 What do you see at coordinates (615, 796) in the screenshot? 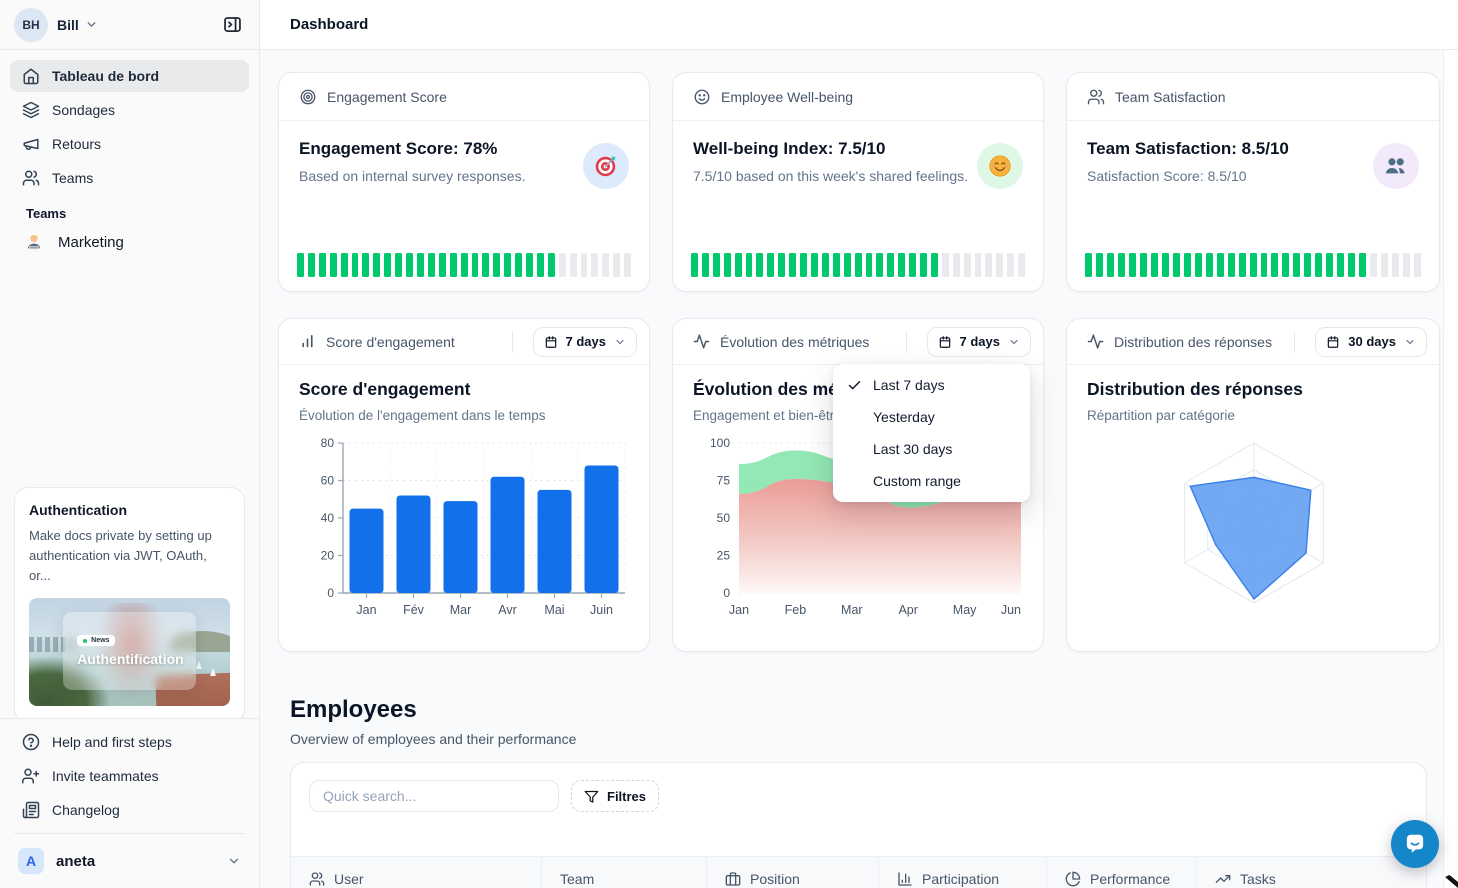
I see `filters-button: Filtres` at bounding box center [615, 796].